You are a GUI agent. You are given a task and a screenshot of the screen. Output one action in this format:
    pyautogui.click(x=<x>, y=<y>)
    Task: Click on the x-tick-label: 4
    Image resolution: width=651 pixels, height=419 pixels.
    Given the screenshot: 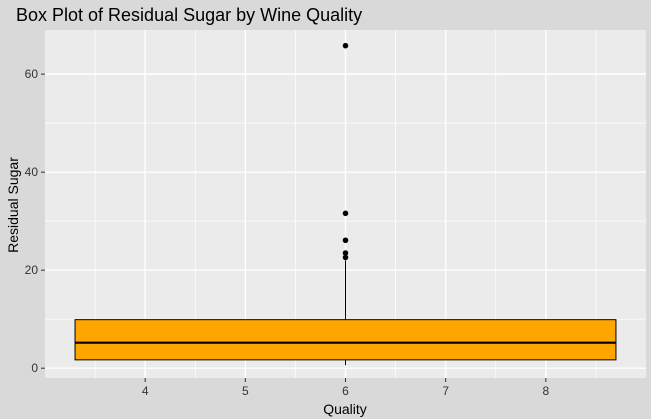 What is the action you would take?
    pyautogui.click(x=145, y=391)
    